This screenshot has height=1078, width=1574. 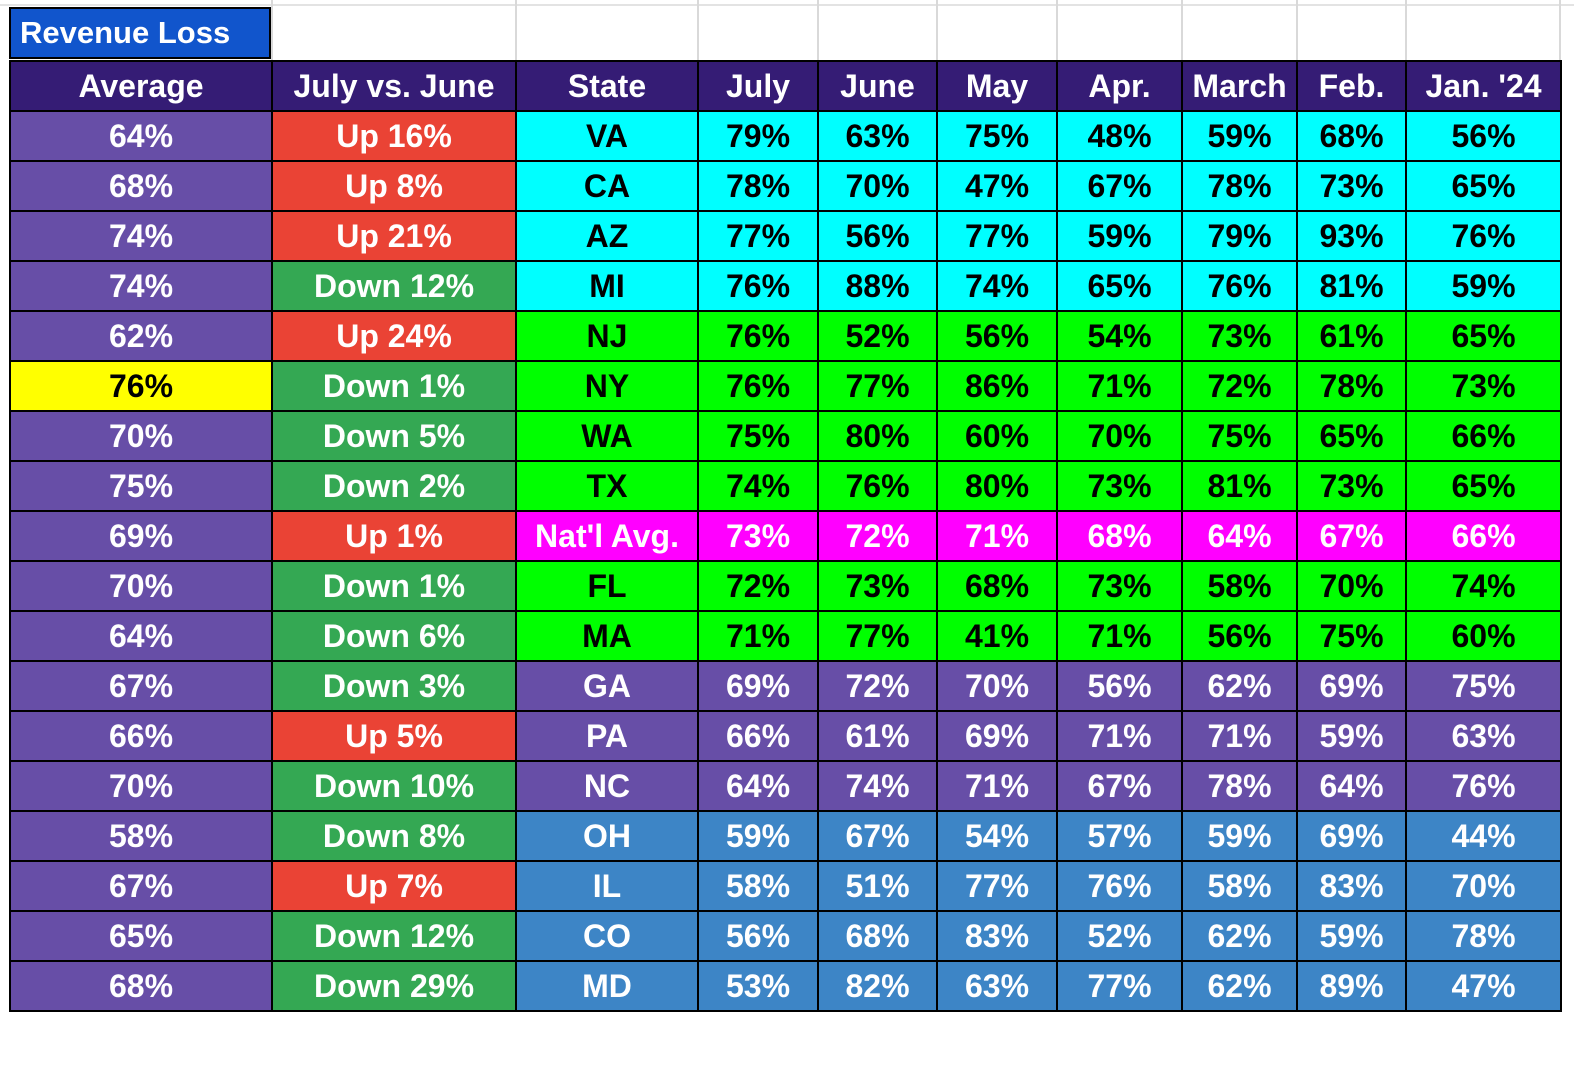 I want to click on month-cell-jan-24: 76%, so click(x=1483, y=786).